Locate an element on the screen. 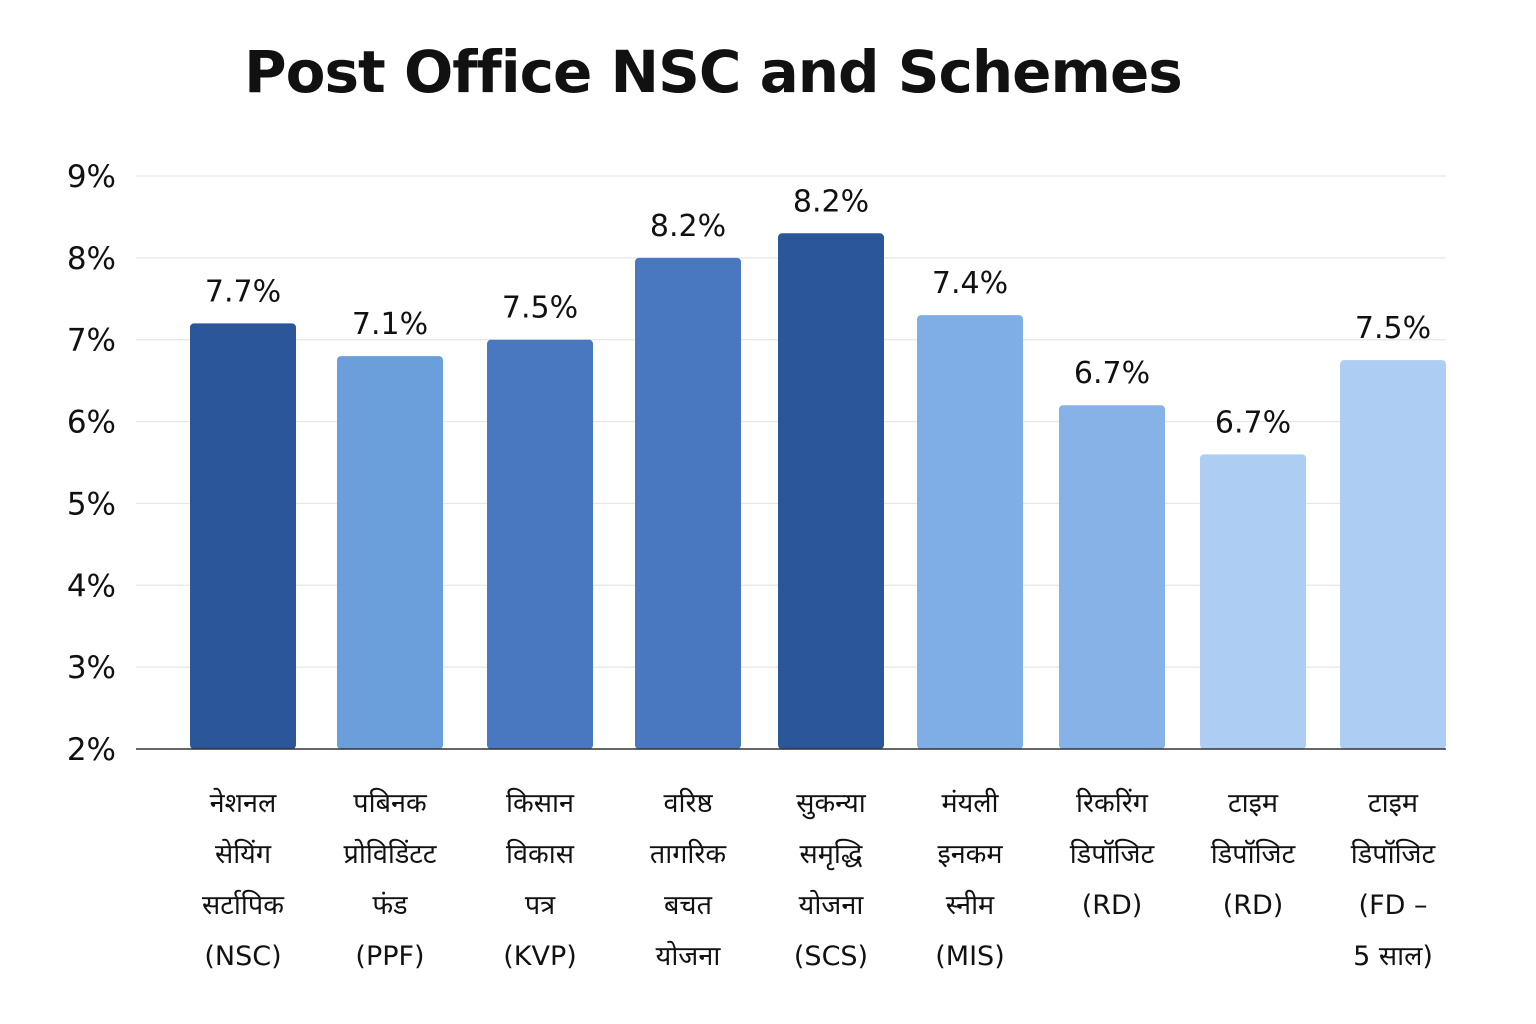 This screenshot has width=1536, height=1024. category-label-line: (SCS) is located at coordinates (831, 956).